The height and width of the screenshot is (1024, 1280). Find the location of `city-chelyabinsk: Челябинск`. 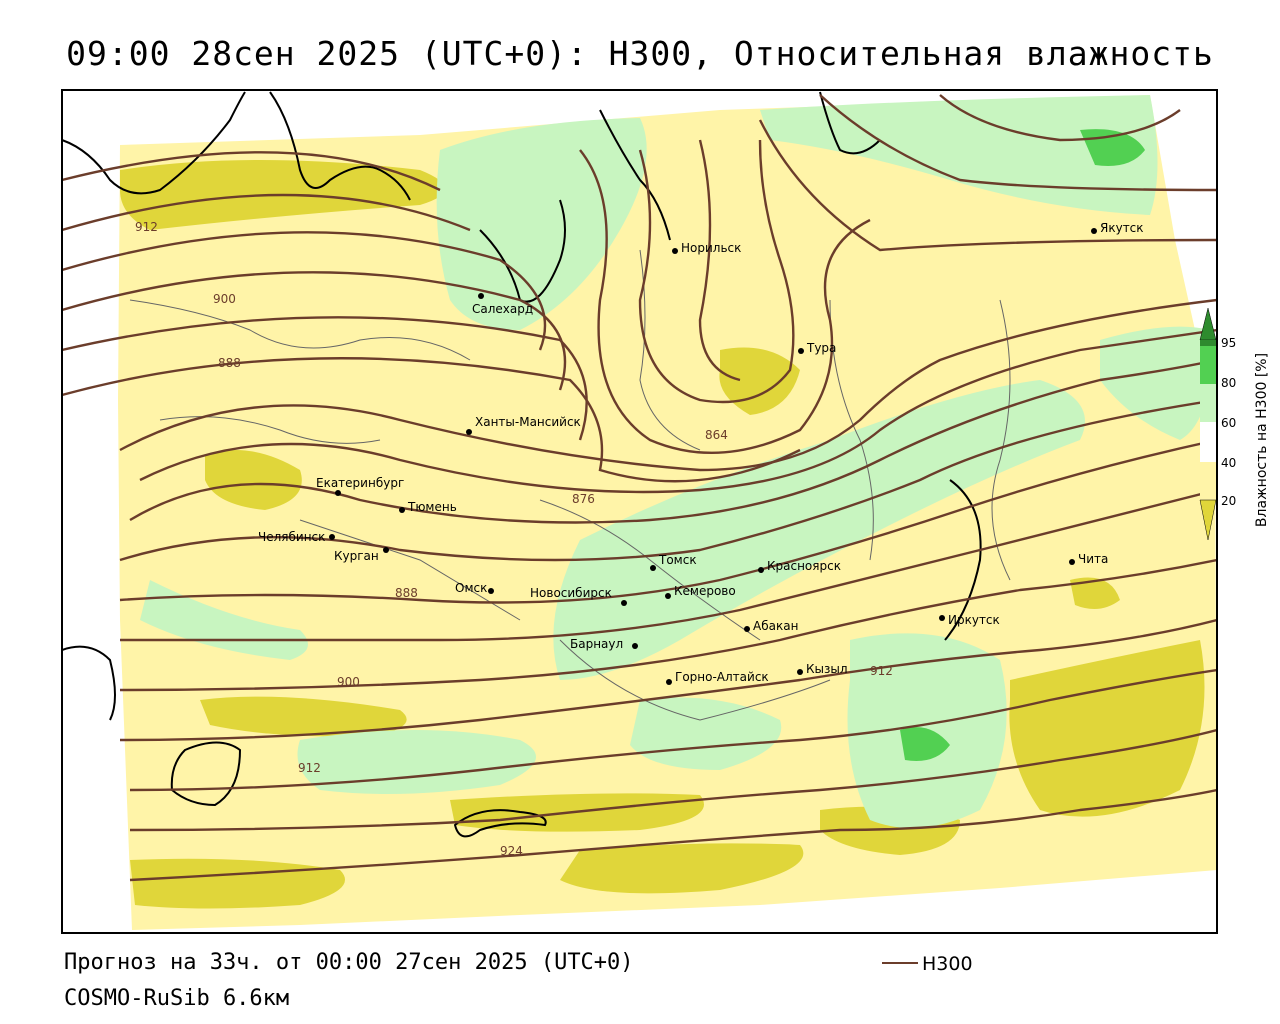

city-chelyabinsk: Челябинск is located at coordinates (296, 537).